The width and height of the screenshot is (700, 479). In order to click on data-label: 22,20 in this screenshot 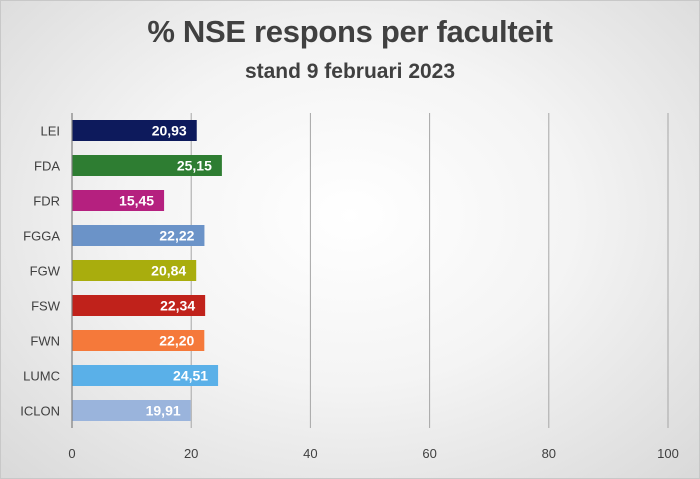, I will do `click(176, 341)`.